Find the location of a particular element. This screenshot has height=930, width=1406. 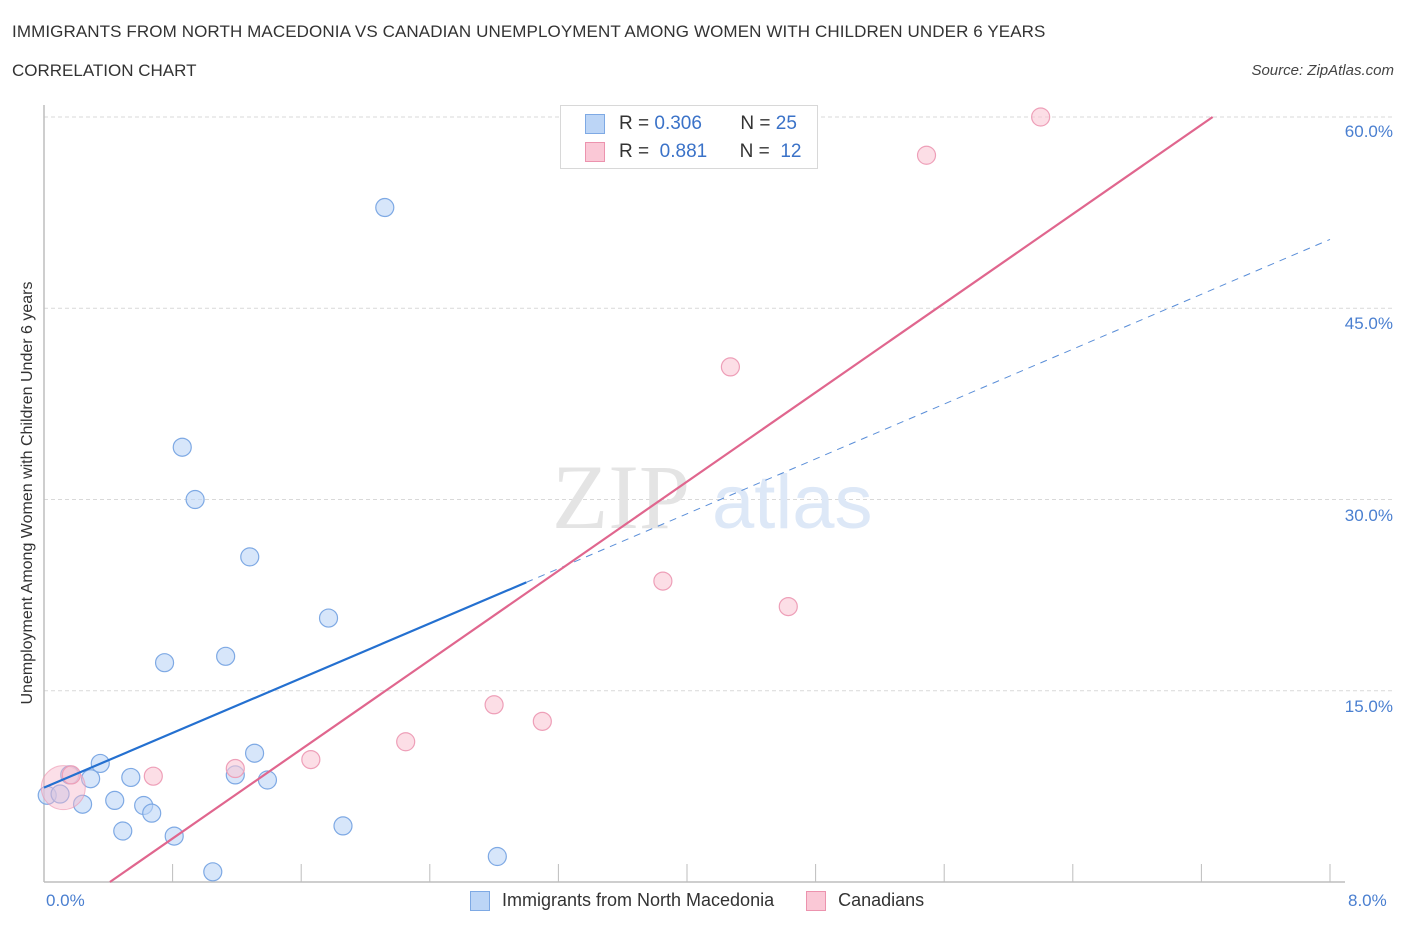

n-value: 12 is located at coordinates (791, 151).